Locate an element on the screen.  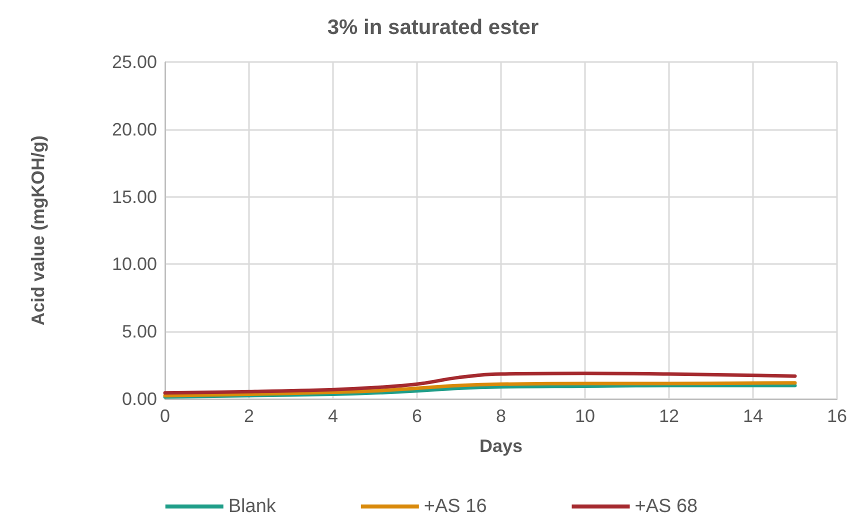
x-tick-label: 8 is located at coordinates (501, 416).